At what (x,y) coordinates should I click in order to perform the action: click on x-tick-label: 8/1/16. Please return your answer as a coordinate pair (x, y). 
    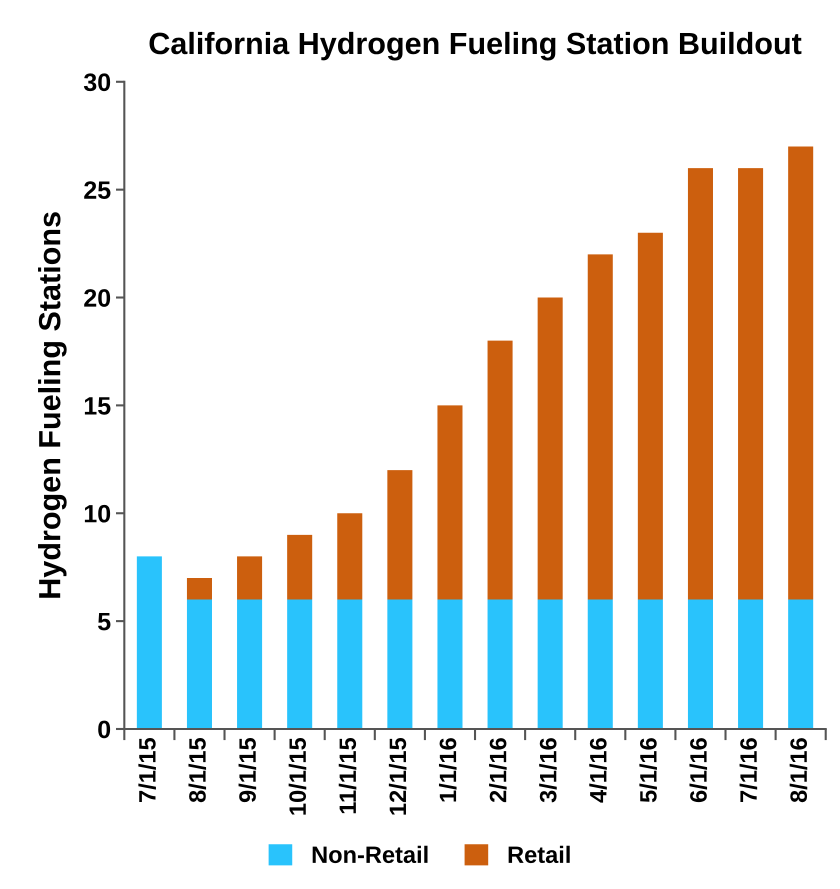
    Looking at the image, I should click on (799, 770).